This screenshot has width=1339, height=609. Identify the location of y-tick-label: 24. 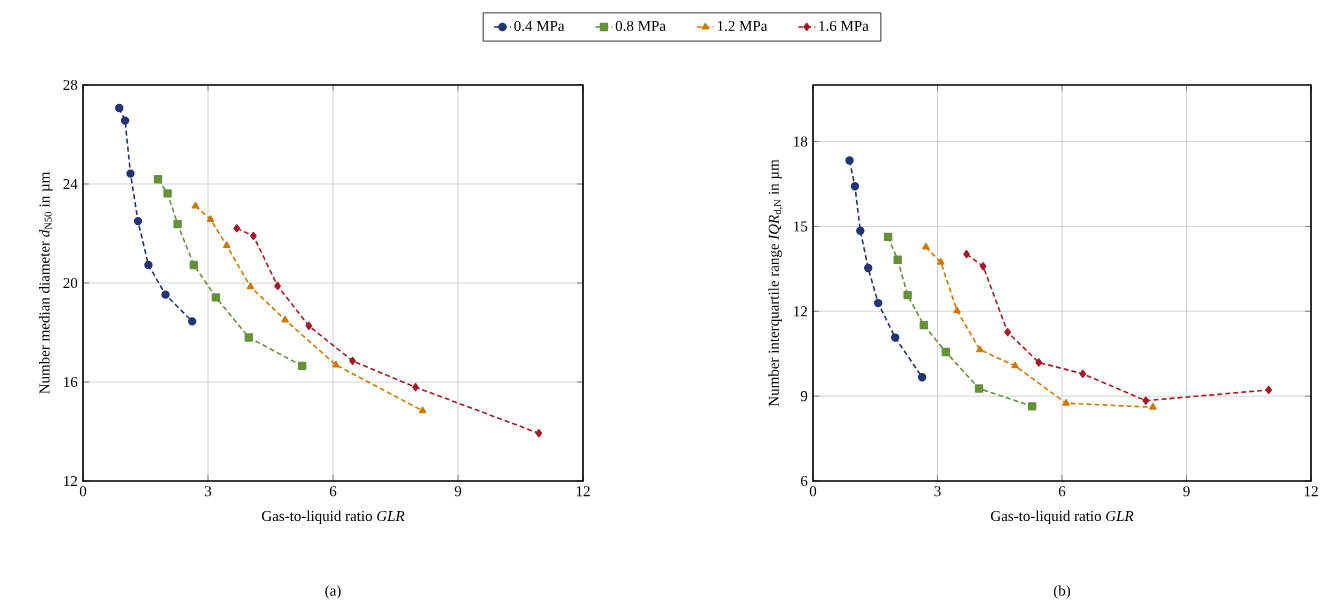
(70, 184).